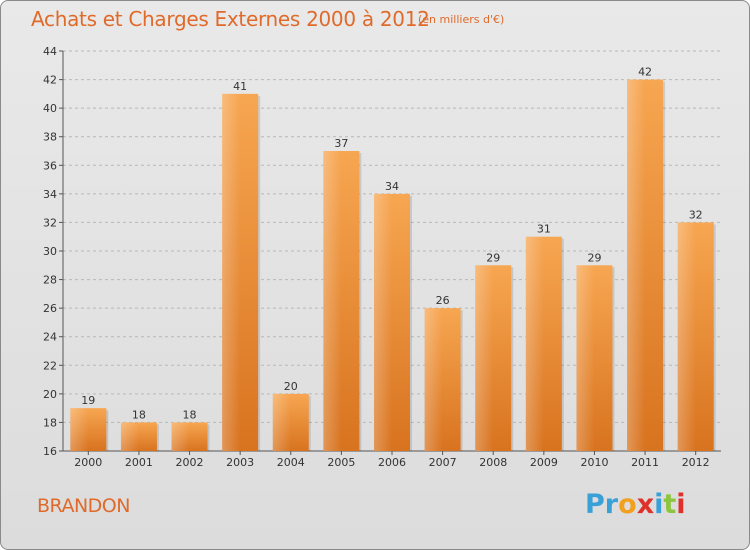 Image resolution: width=750 pixels, height=550 pixels. I want to click on x-tick-label: 2004, so click(291, 462).